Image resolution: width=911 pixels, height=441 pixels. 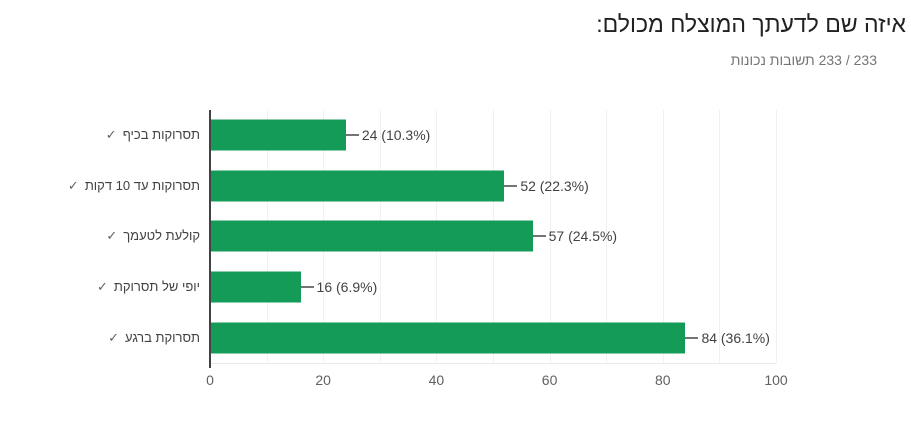 I want to click on y-axis-line, so click(x=210, y=239).